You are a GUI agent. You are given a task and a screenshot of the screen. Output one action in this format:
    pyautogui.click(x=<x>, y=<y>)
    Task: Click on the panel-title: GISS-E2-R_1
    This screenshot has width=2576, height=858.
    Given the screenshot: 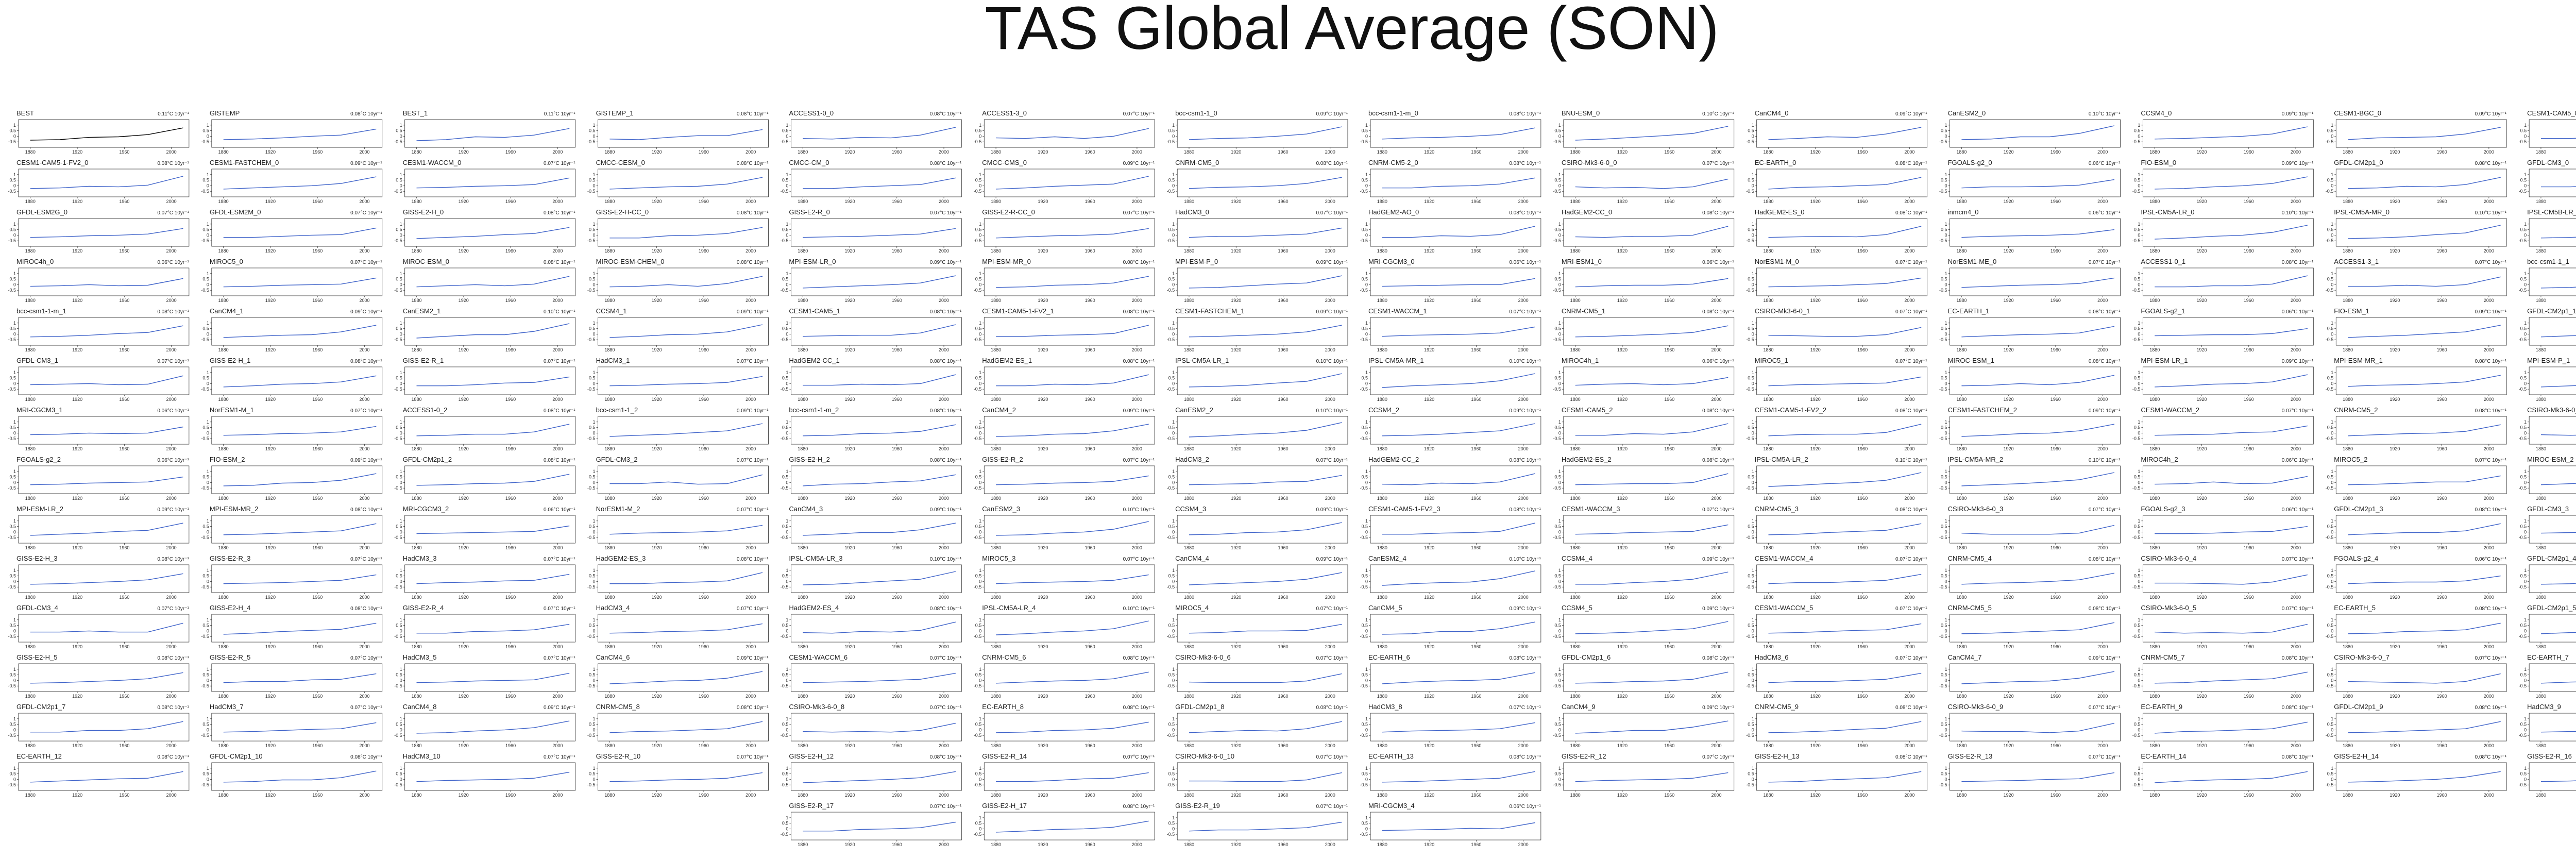 What is the action you would take?
    pyautogui.click(x=423, y=360)
    